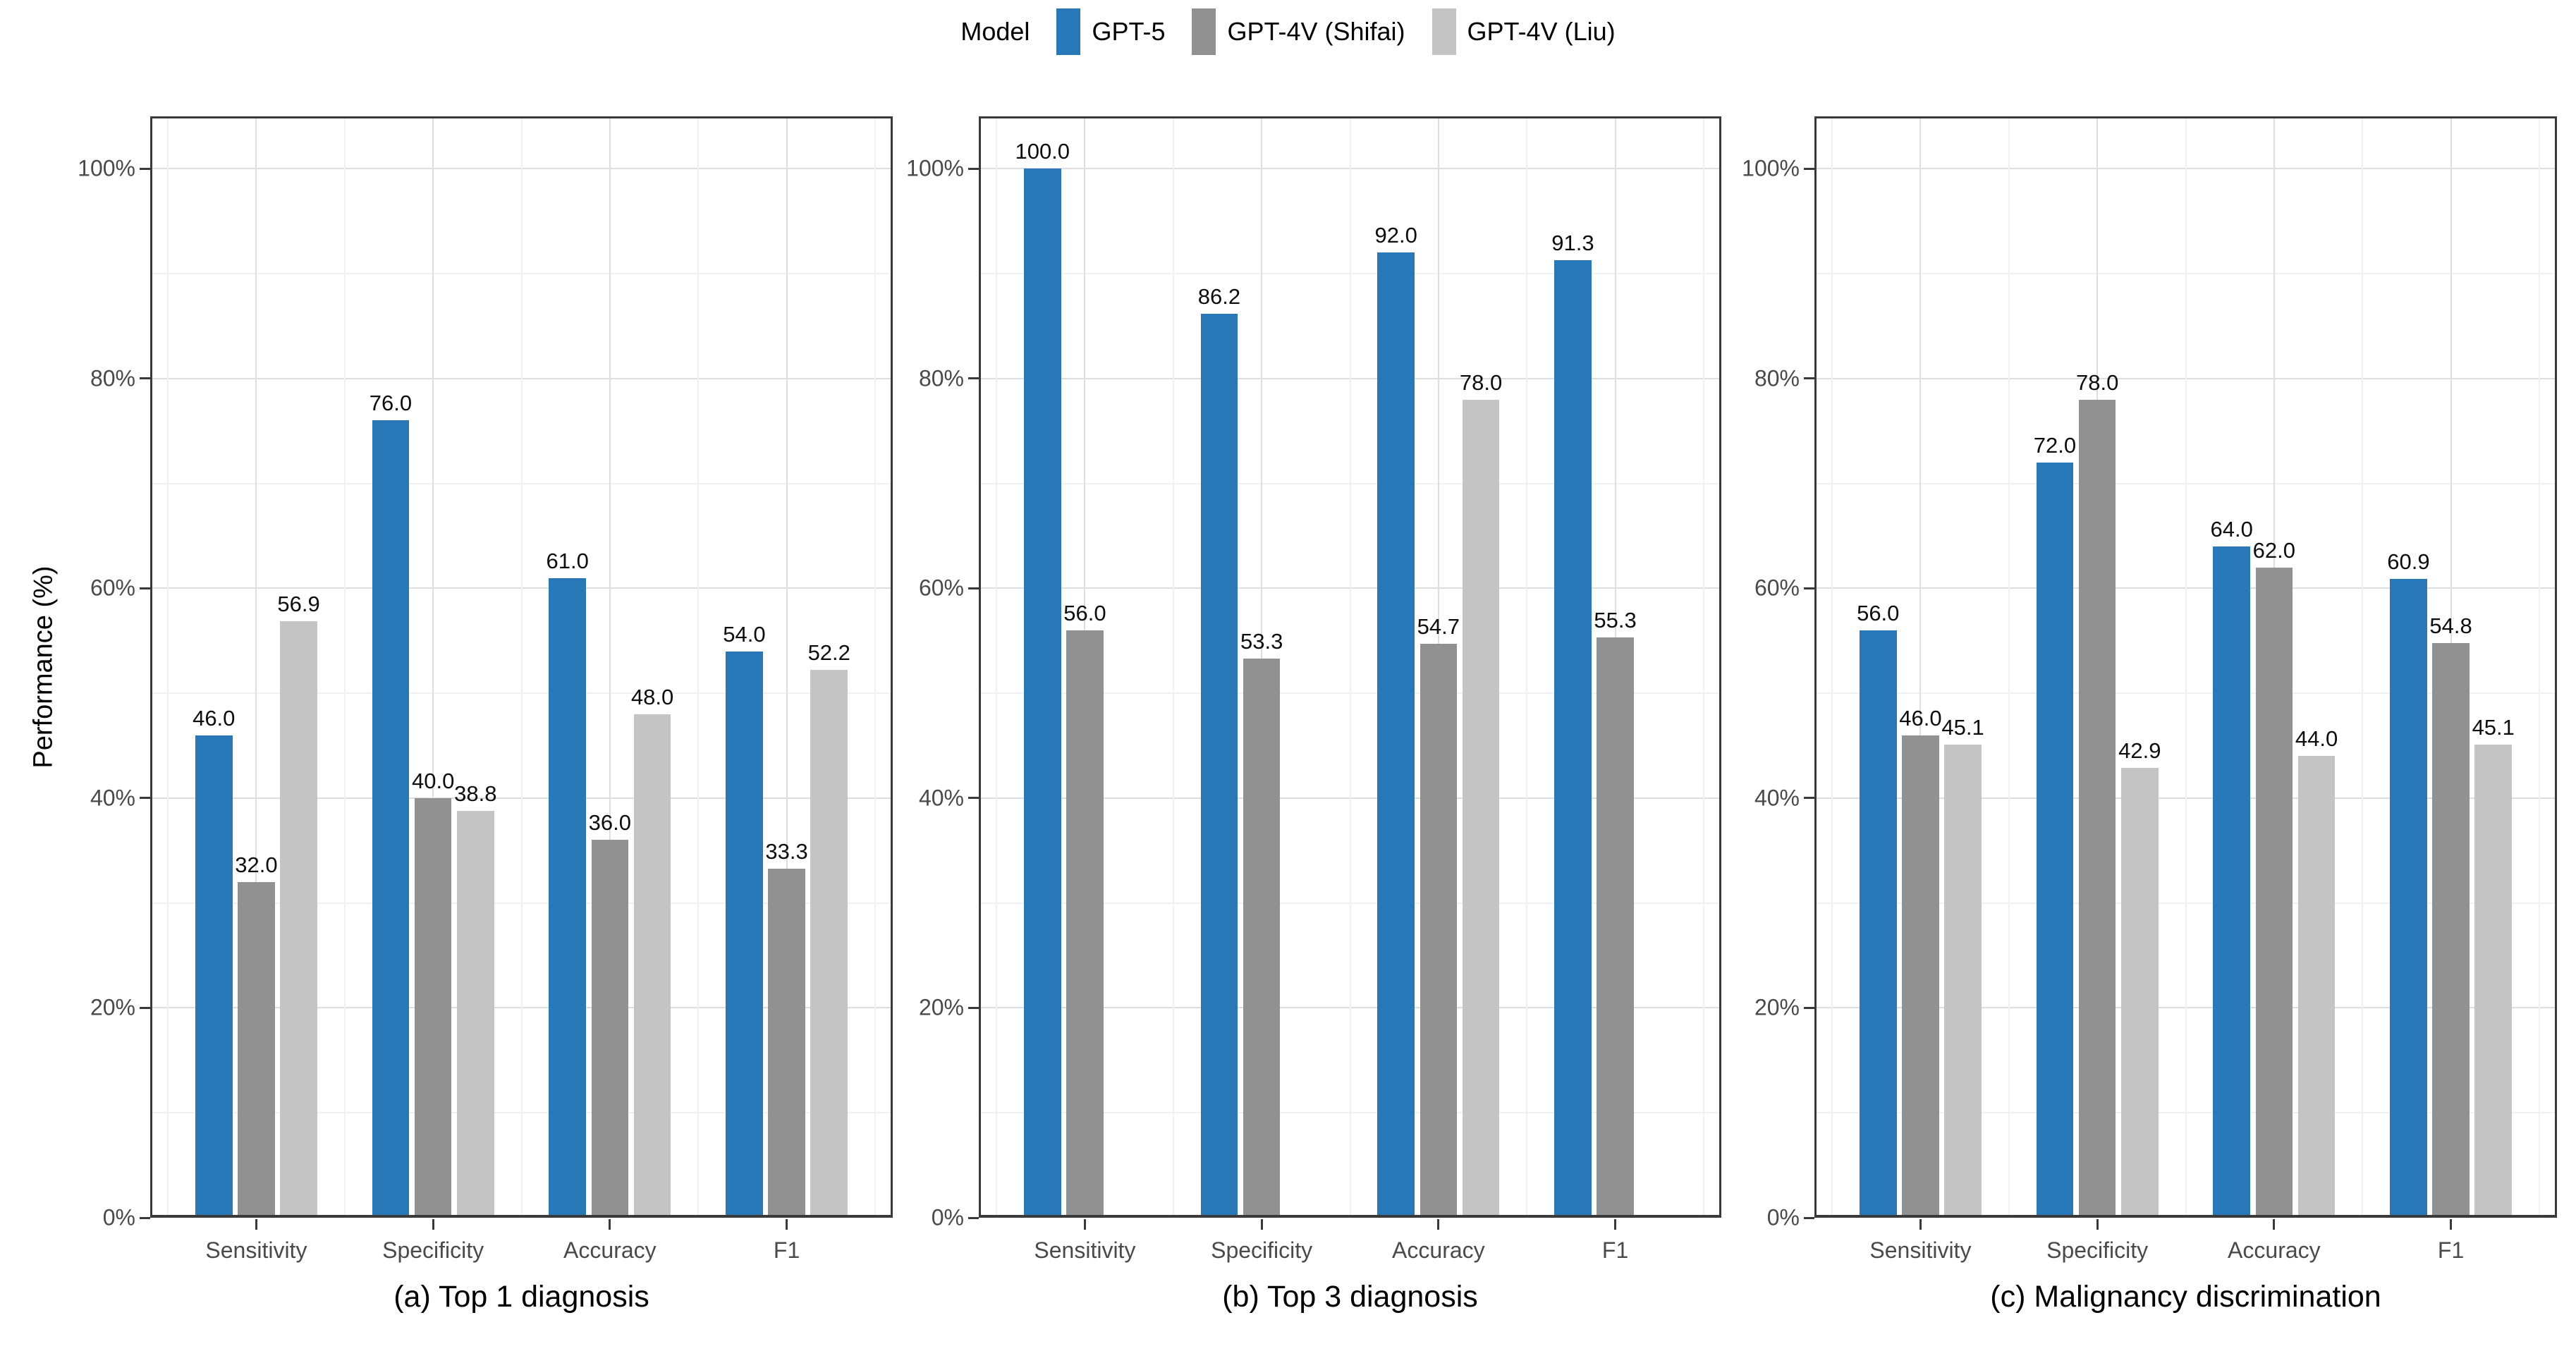  What do you see at coordinates (1316, 32) in the screenshot?
I see `legend-label-gpt4v-shifai: GPT-4V (Shifai)` at bounding box center [1316, 32].